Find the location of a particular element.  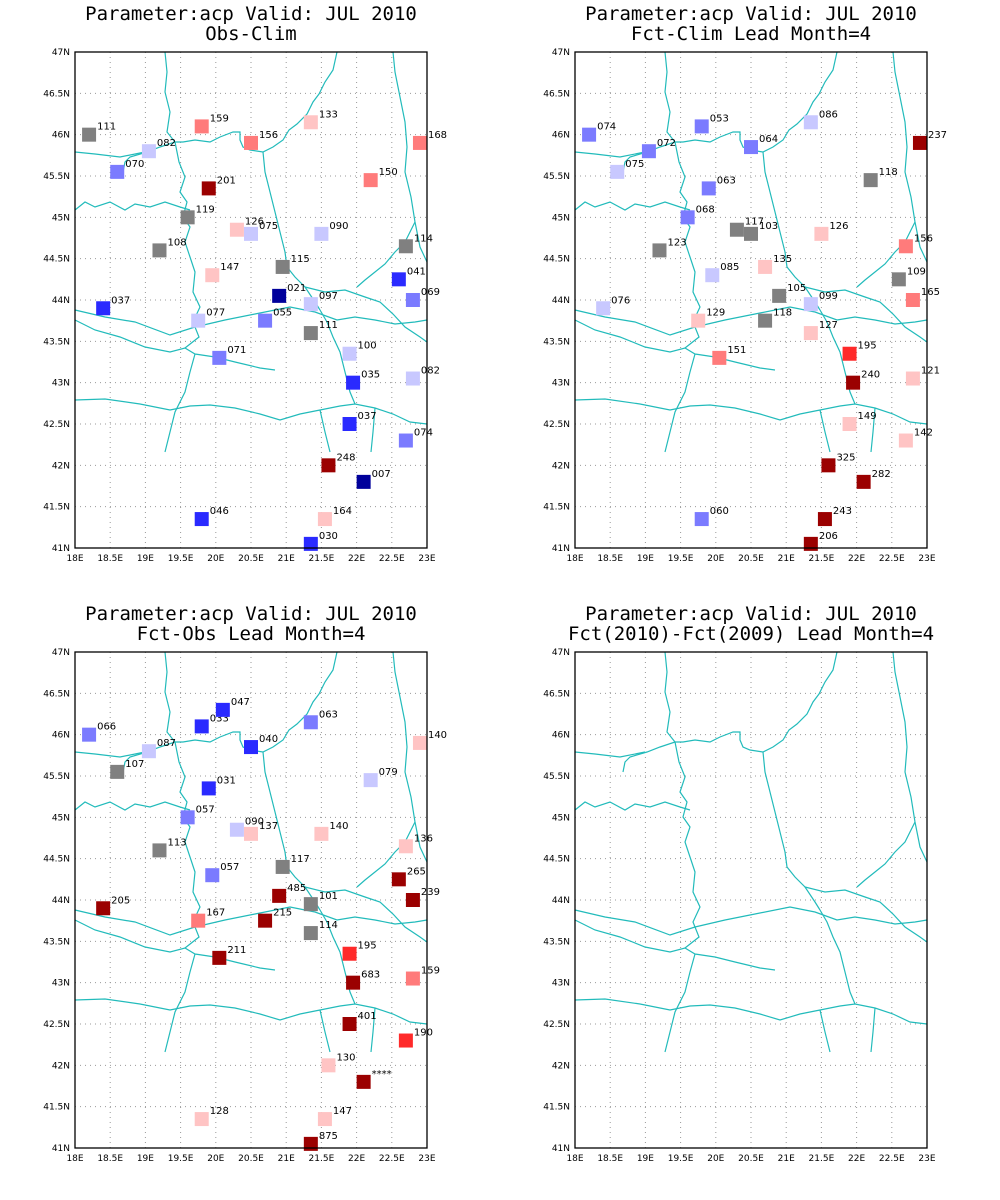

station-value-label: 118 is located at coordinates (888, 172).